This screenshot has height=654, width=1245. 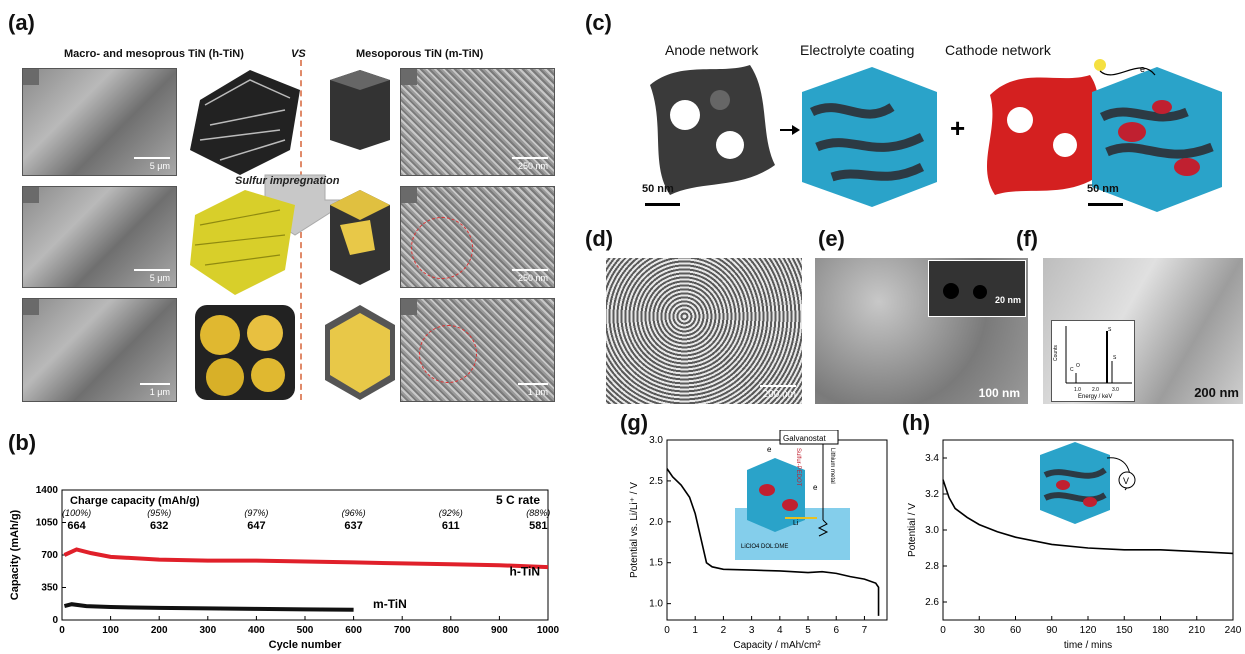 I want to click on x-tick-label: 300, so click(x=207, y=630).